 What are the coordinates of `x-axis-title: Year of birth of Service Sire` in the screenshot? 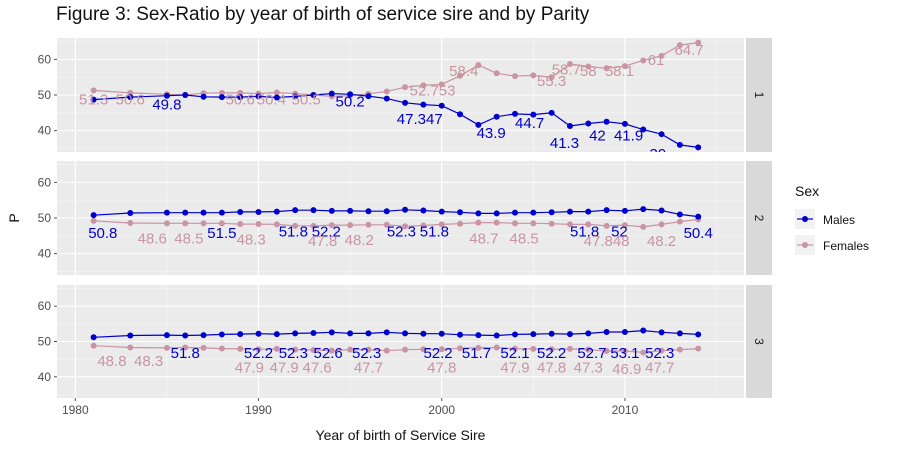 It's located at (401, 435).